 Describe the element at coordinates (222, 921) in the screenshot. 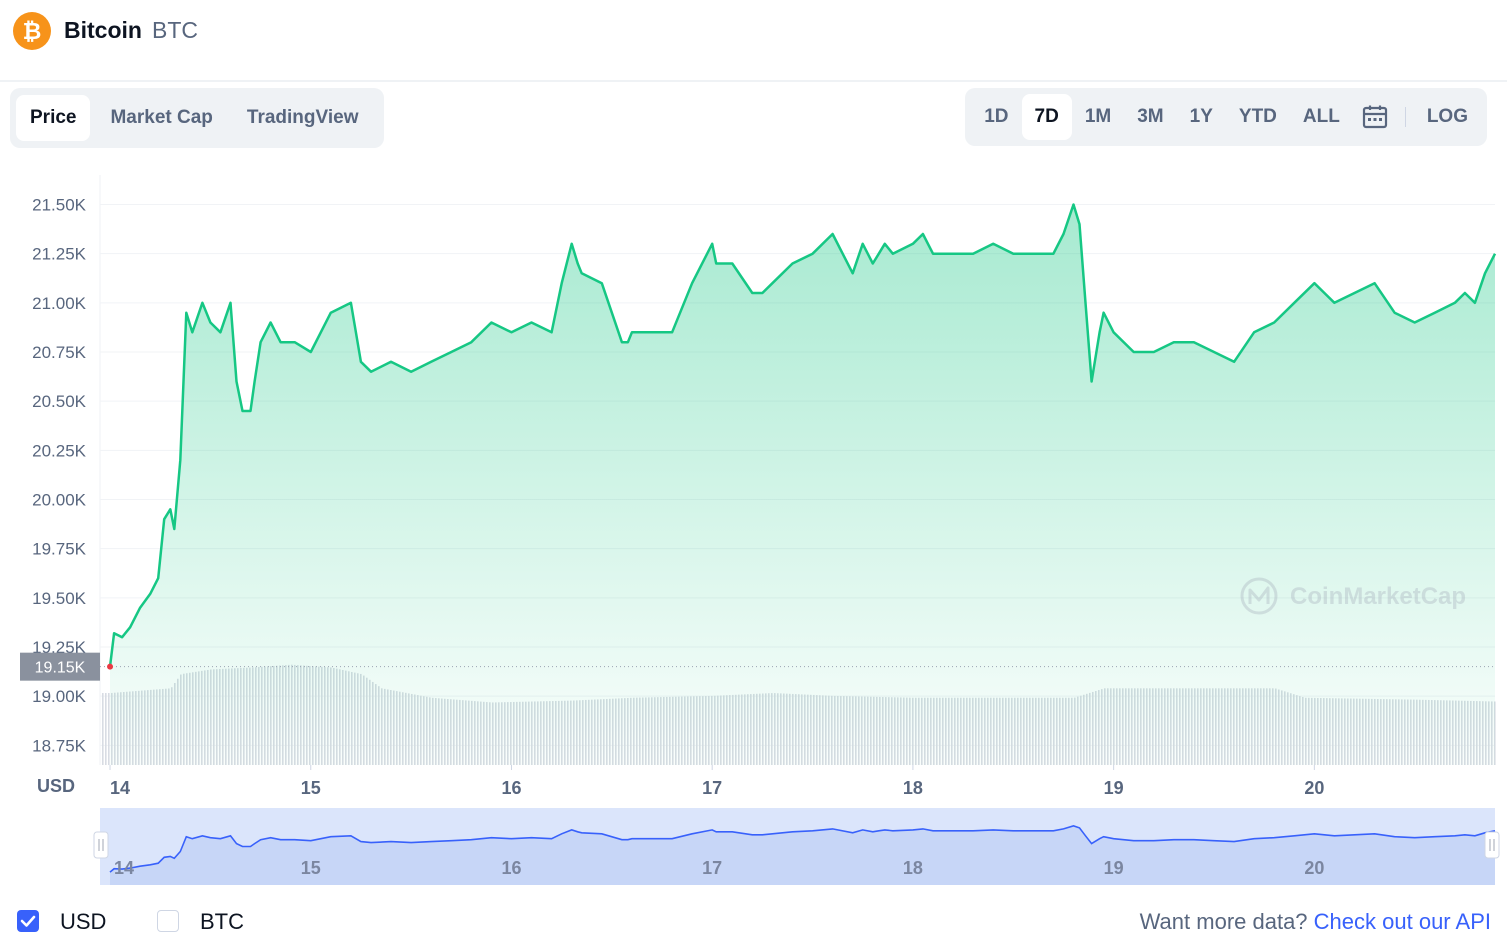

I see `btc-label: BTC` at that location.